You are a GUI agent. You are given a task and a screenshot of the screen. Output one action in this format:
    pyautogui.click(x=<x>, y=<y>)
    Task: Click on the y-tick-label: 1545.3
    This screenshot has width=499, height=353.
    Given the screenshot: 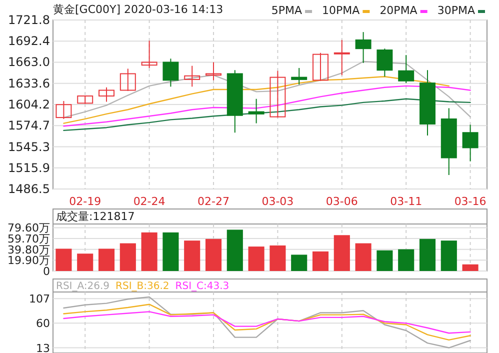 What is the action you would take?
    pyautogui.click(x=29, y=147)
    